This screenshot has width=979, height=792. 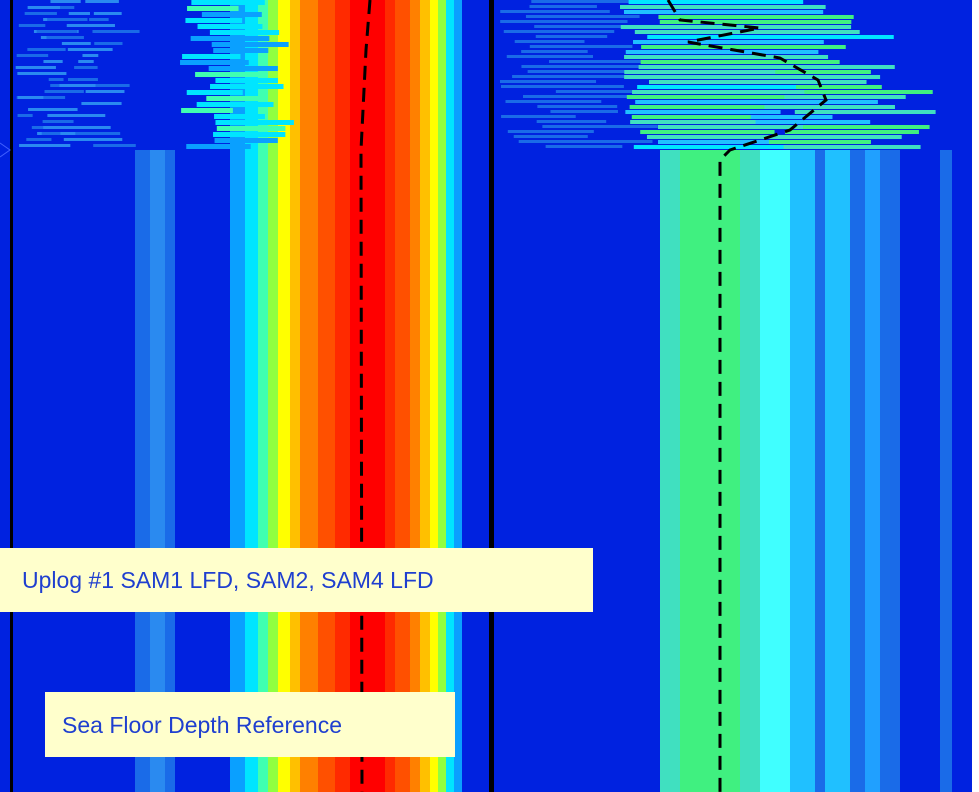 I want to click on reference-box, so click(x=250, y=724).